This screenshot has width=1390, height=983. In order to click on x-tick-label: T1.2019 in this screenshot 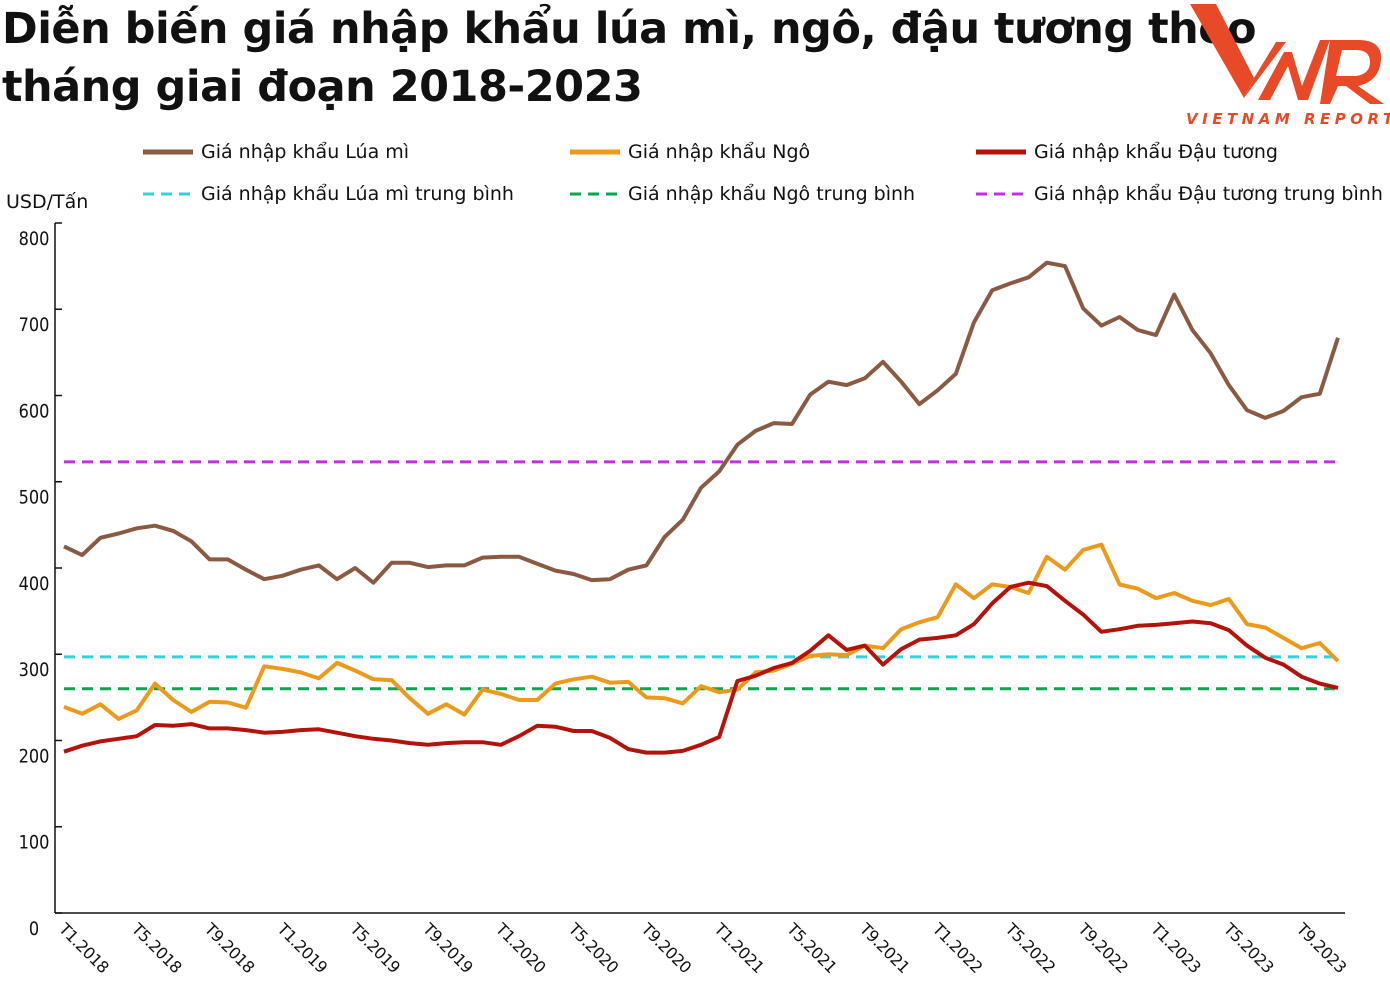, I will do `click(302, 948)`.